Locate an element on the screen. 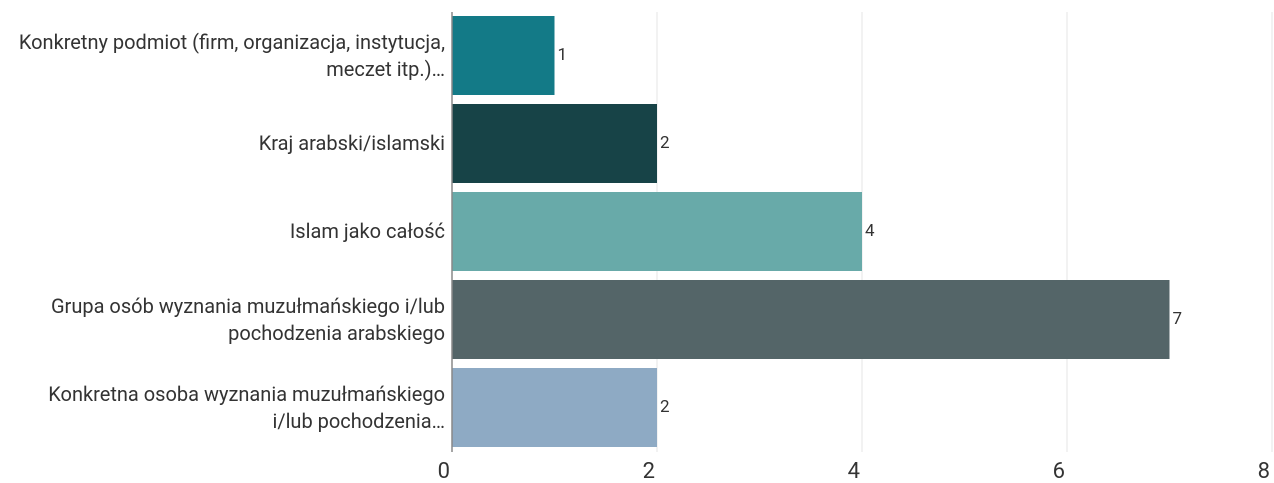 The height and width of the screenshot is (483, 1274). value-label: 1 is located at coordinates (563, 55).